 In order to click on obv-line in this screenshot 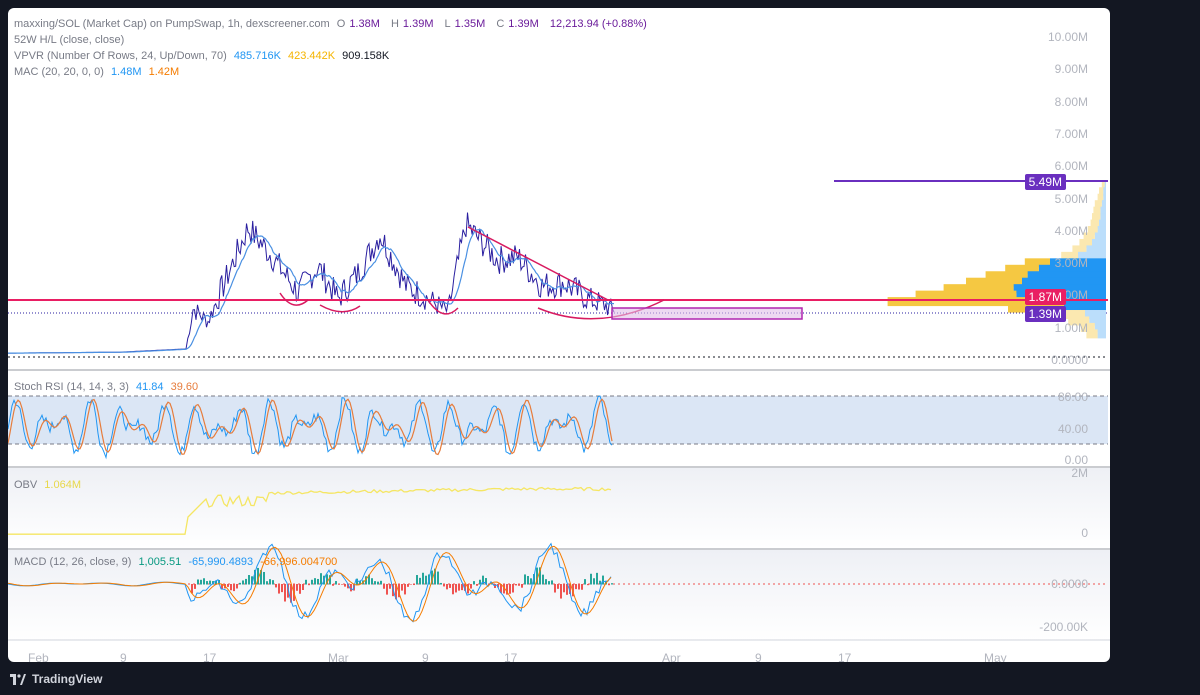, I will do `click(310, 510)`.